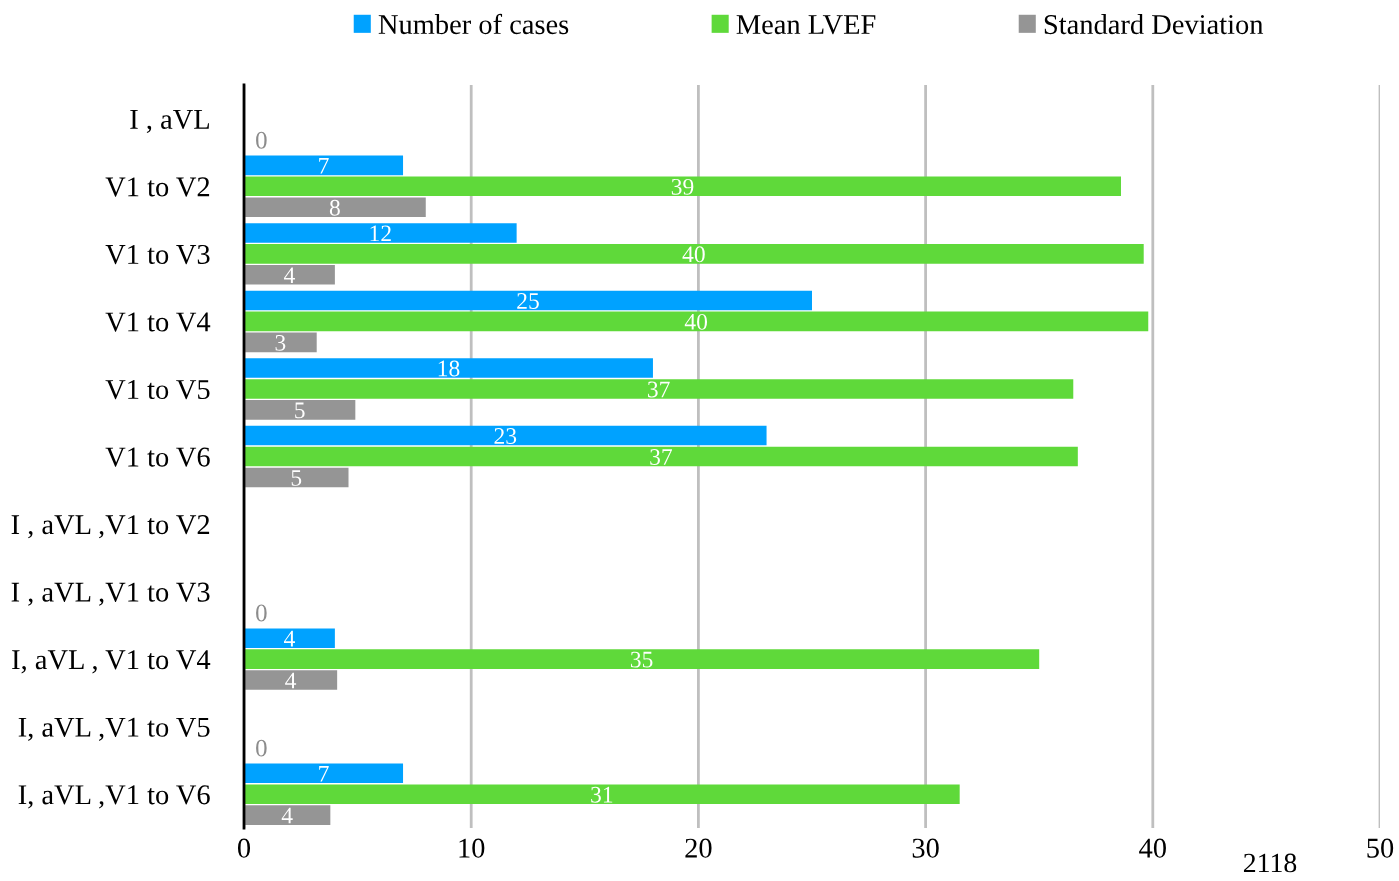  Describe the element at coordinates (698, 848) in the screenshot. I see `x-tick-label: 20` at that location.